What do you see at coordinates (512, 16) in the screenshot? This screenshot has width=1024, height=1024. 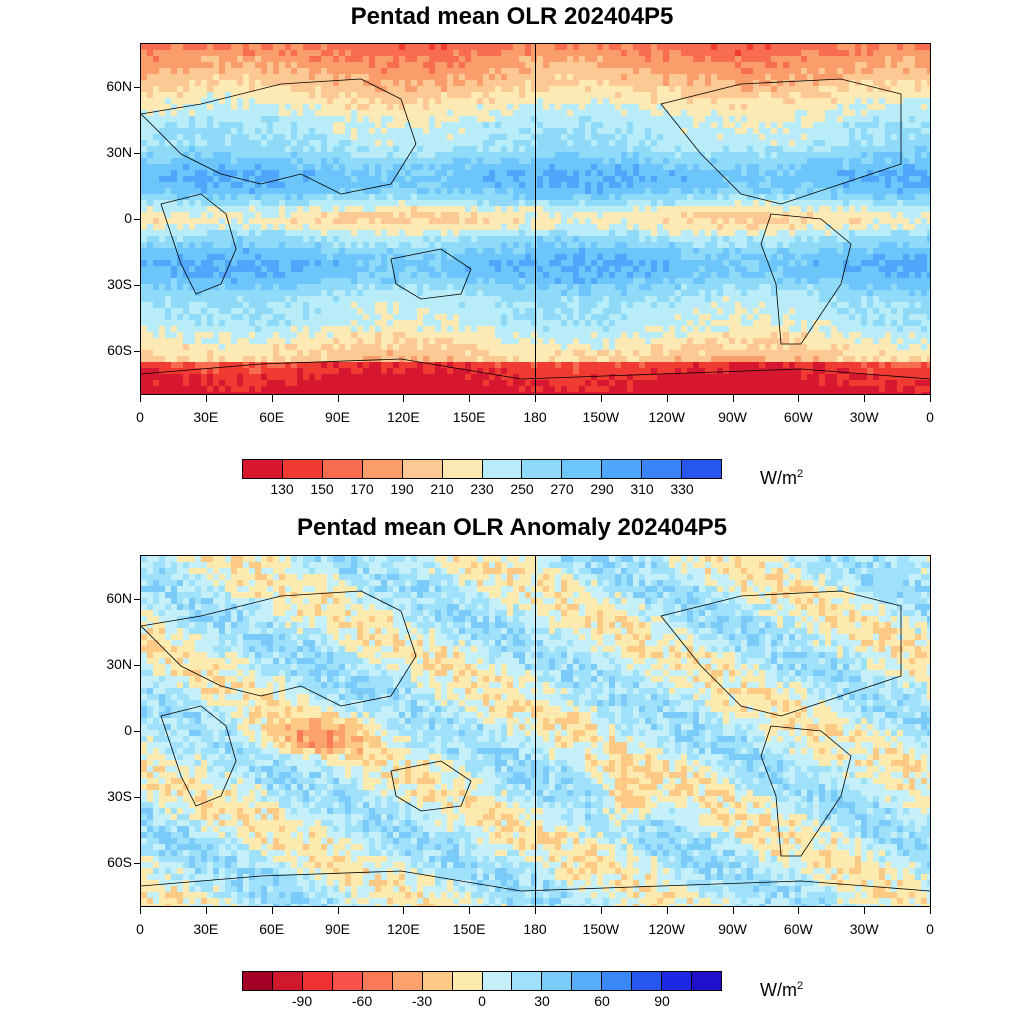 I see `panel-1-title: Pentad mean OLR 202404P5` at bounding box center [512, 16].